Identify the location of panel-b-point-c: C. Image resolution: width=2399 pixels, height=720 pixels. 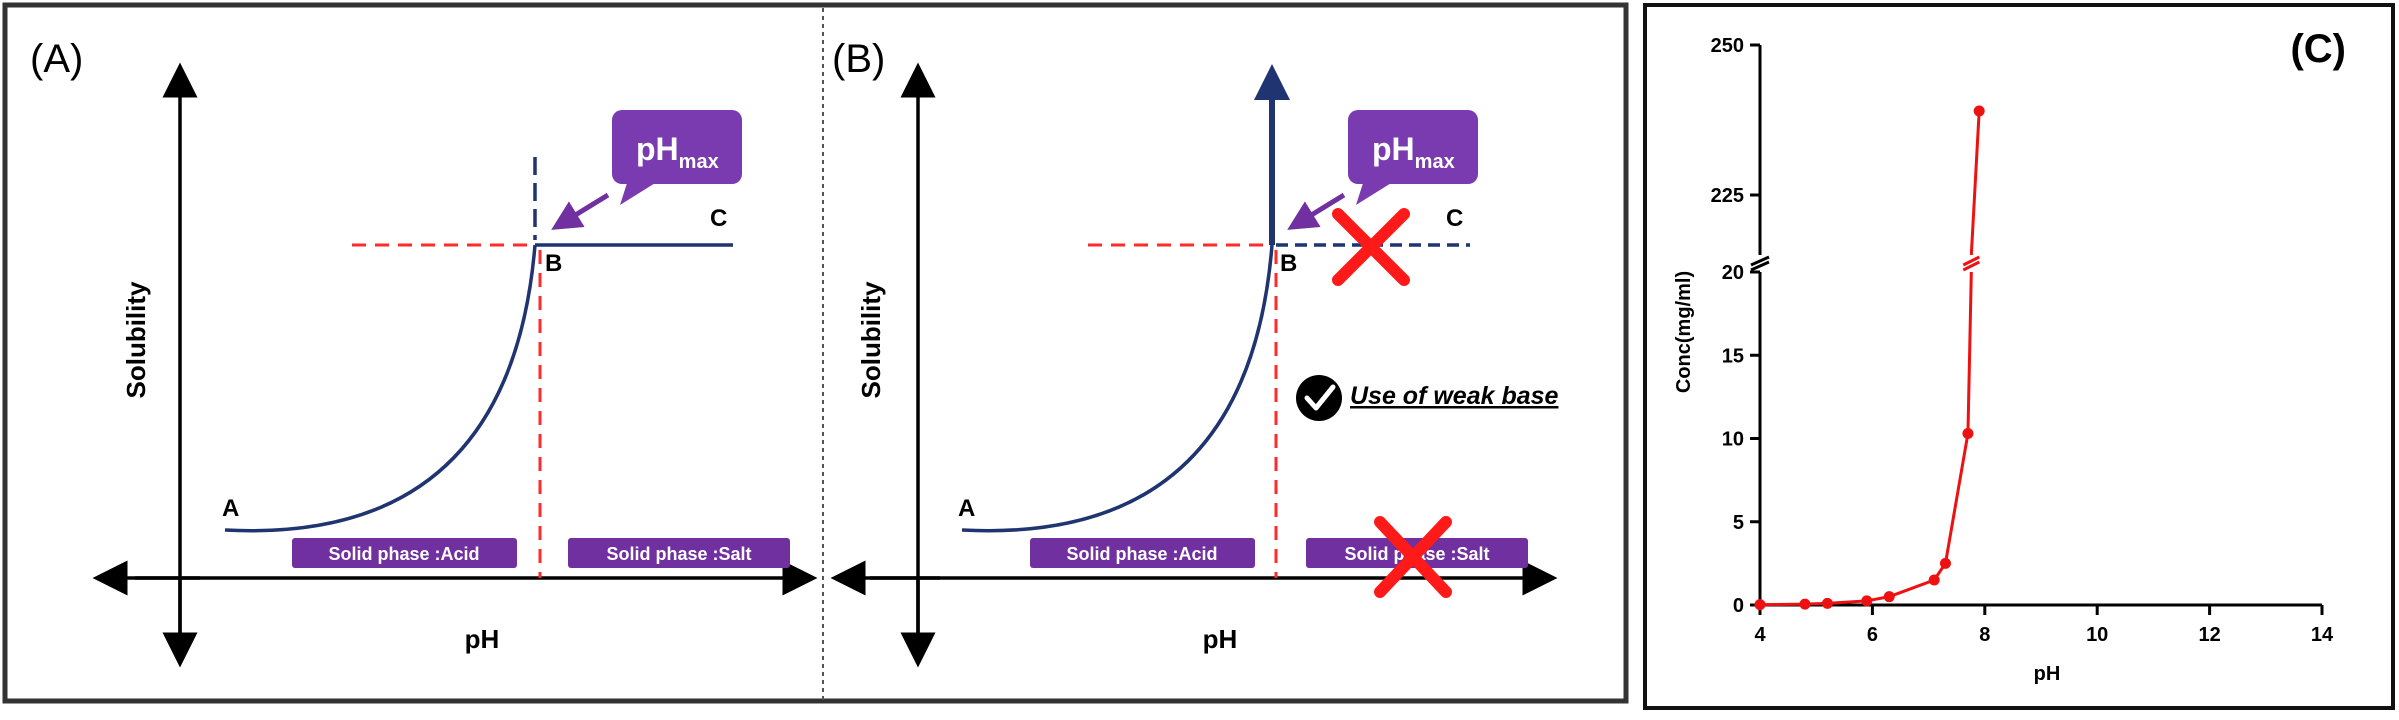
(1454, 218).